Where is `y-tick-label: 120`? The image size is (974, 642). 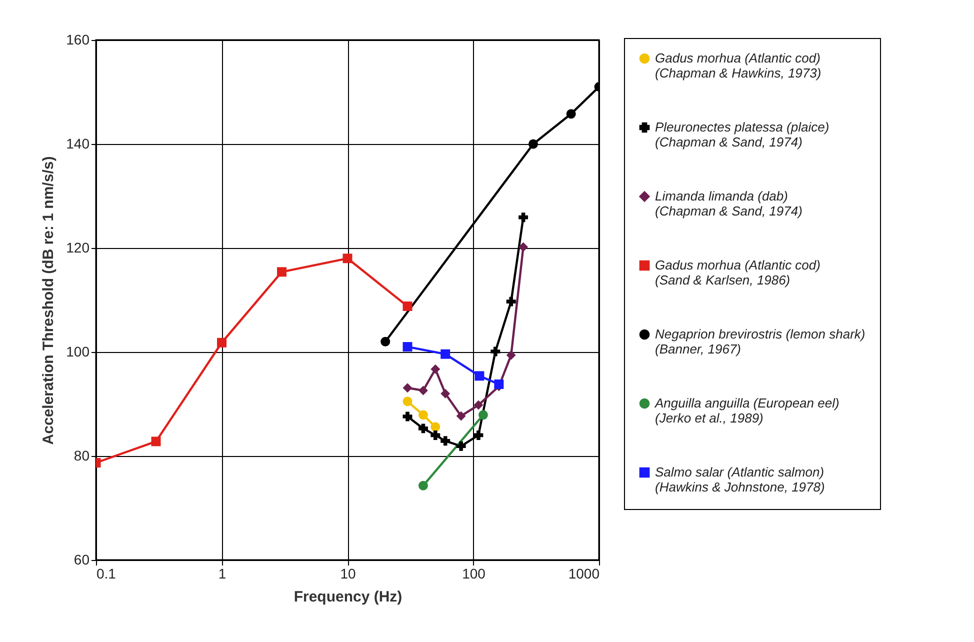 y-tick-label: 120 is located at coordinates (78, 248).